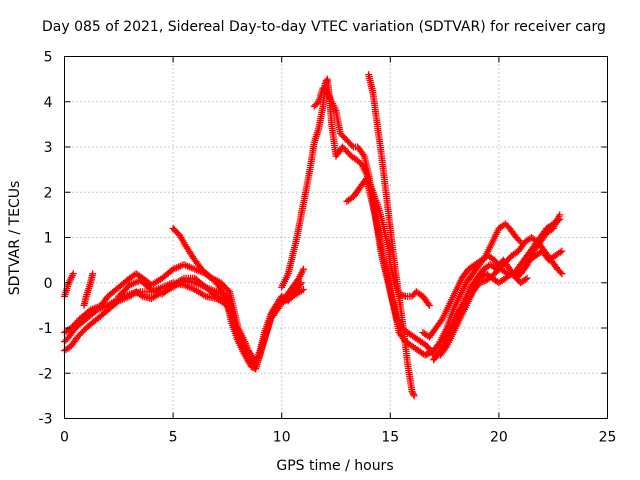 This screenshot has width=640, height=480. I want to click on y-tick-label: 2, so click(48, 193).